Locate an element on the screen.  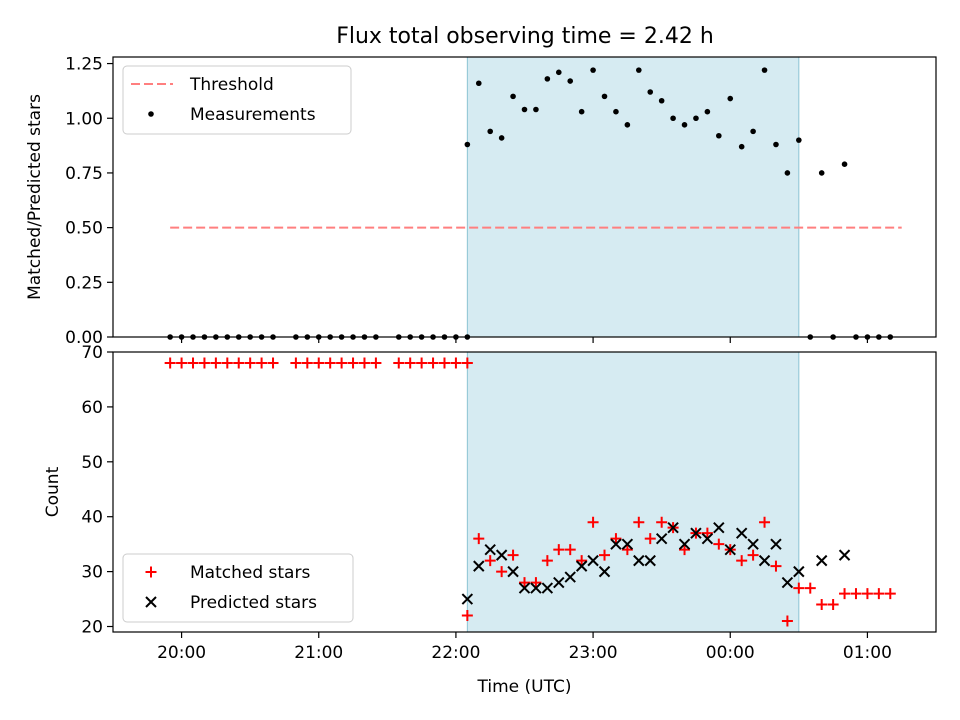
x-tick-label: 23:00 is located at coordinates (593, 653).